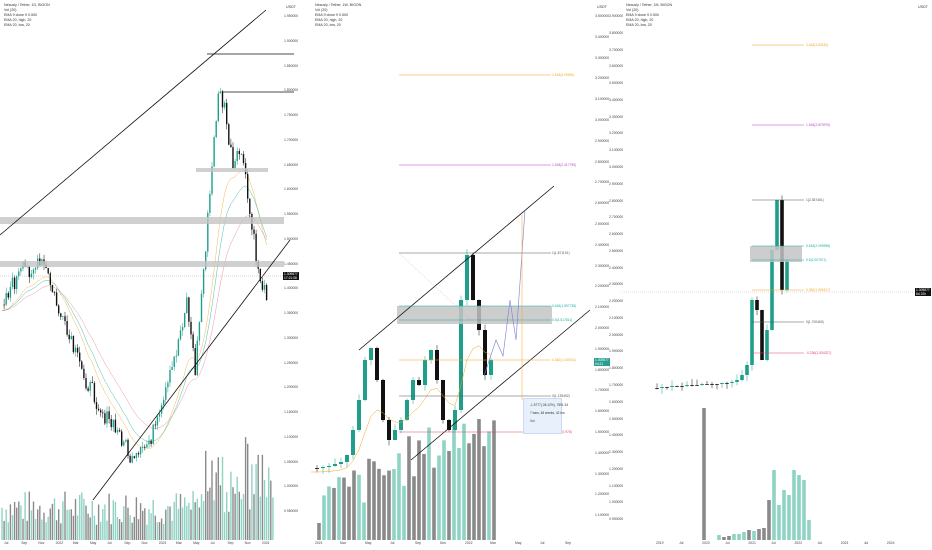 This screenshot has height=550, width=932. What do you see at coordinates (818, 125) in the screenshot?
I see `monthly-fib-label: 1.618(2.870979)` at bounding box center [818, 125].